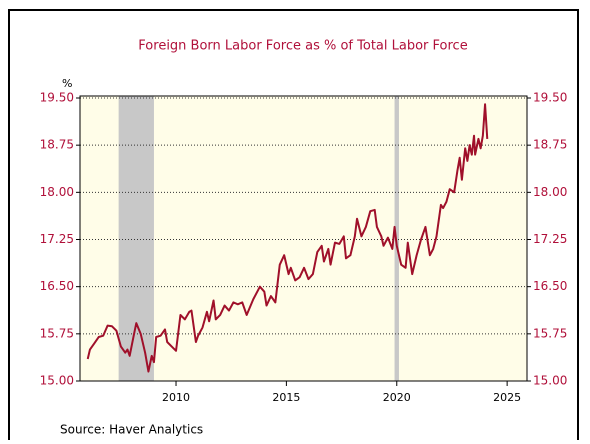 Image resolution: width=590 pixels, height=444 pixels. I want to click on y-unit: %, so click(67, 83).